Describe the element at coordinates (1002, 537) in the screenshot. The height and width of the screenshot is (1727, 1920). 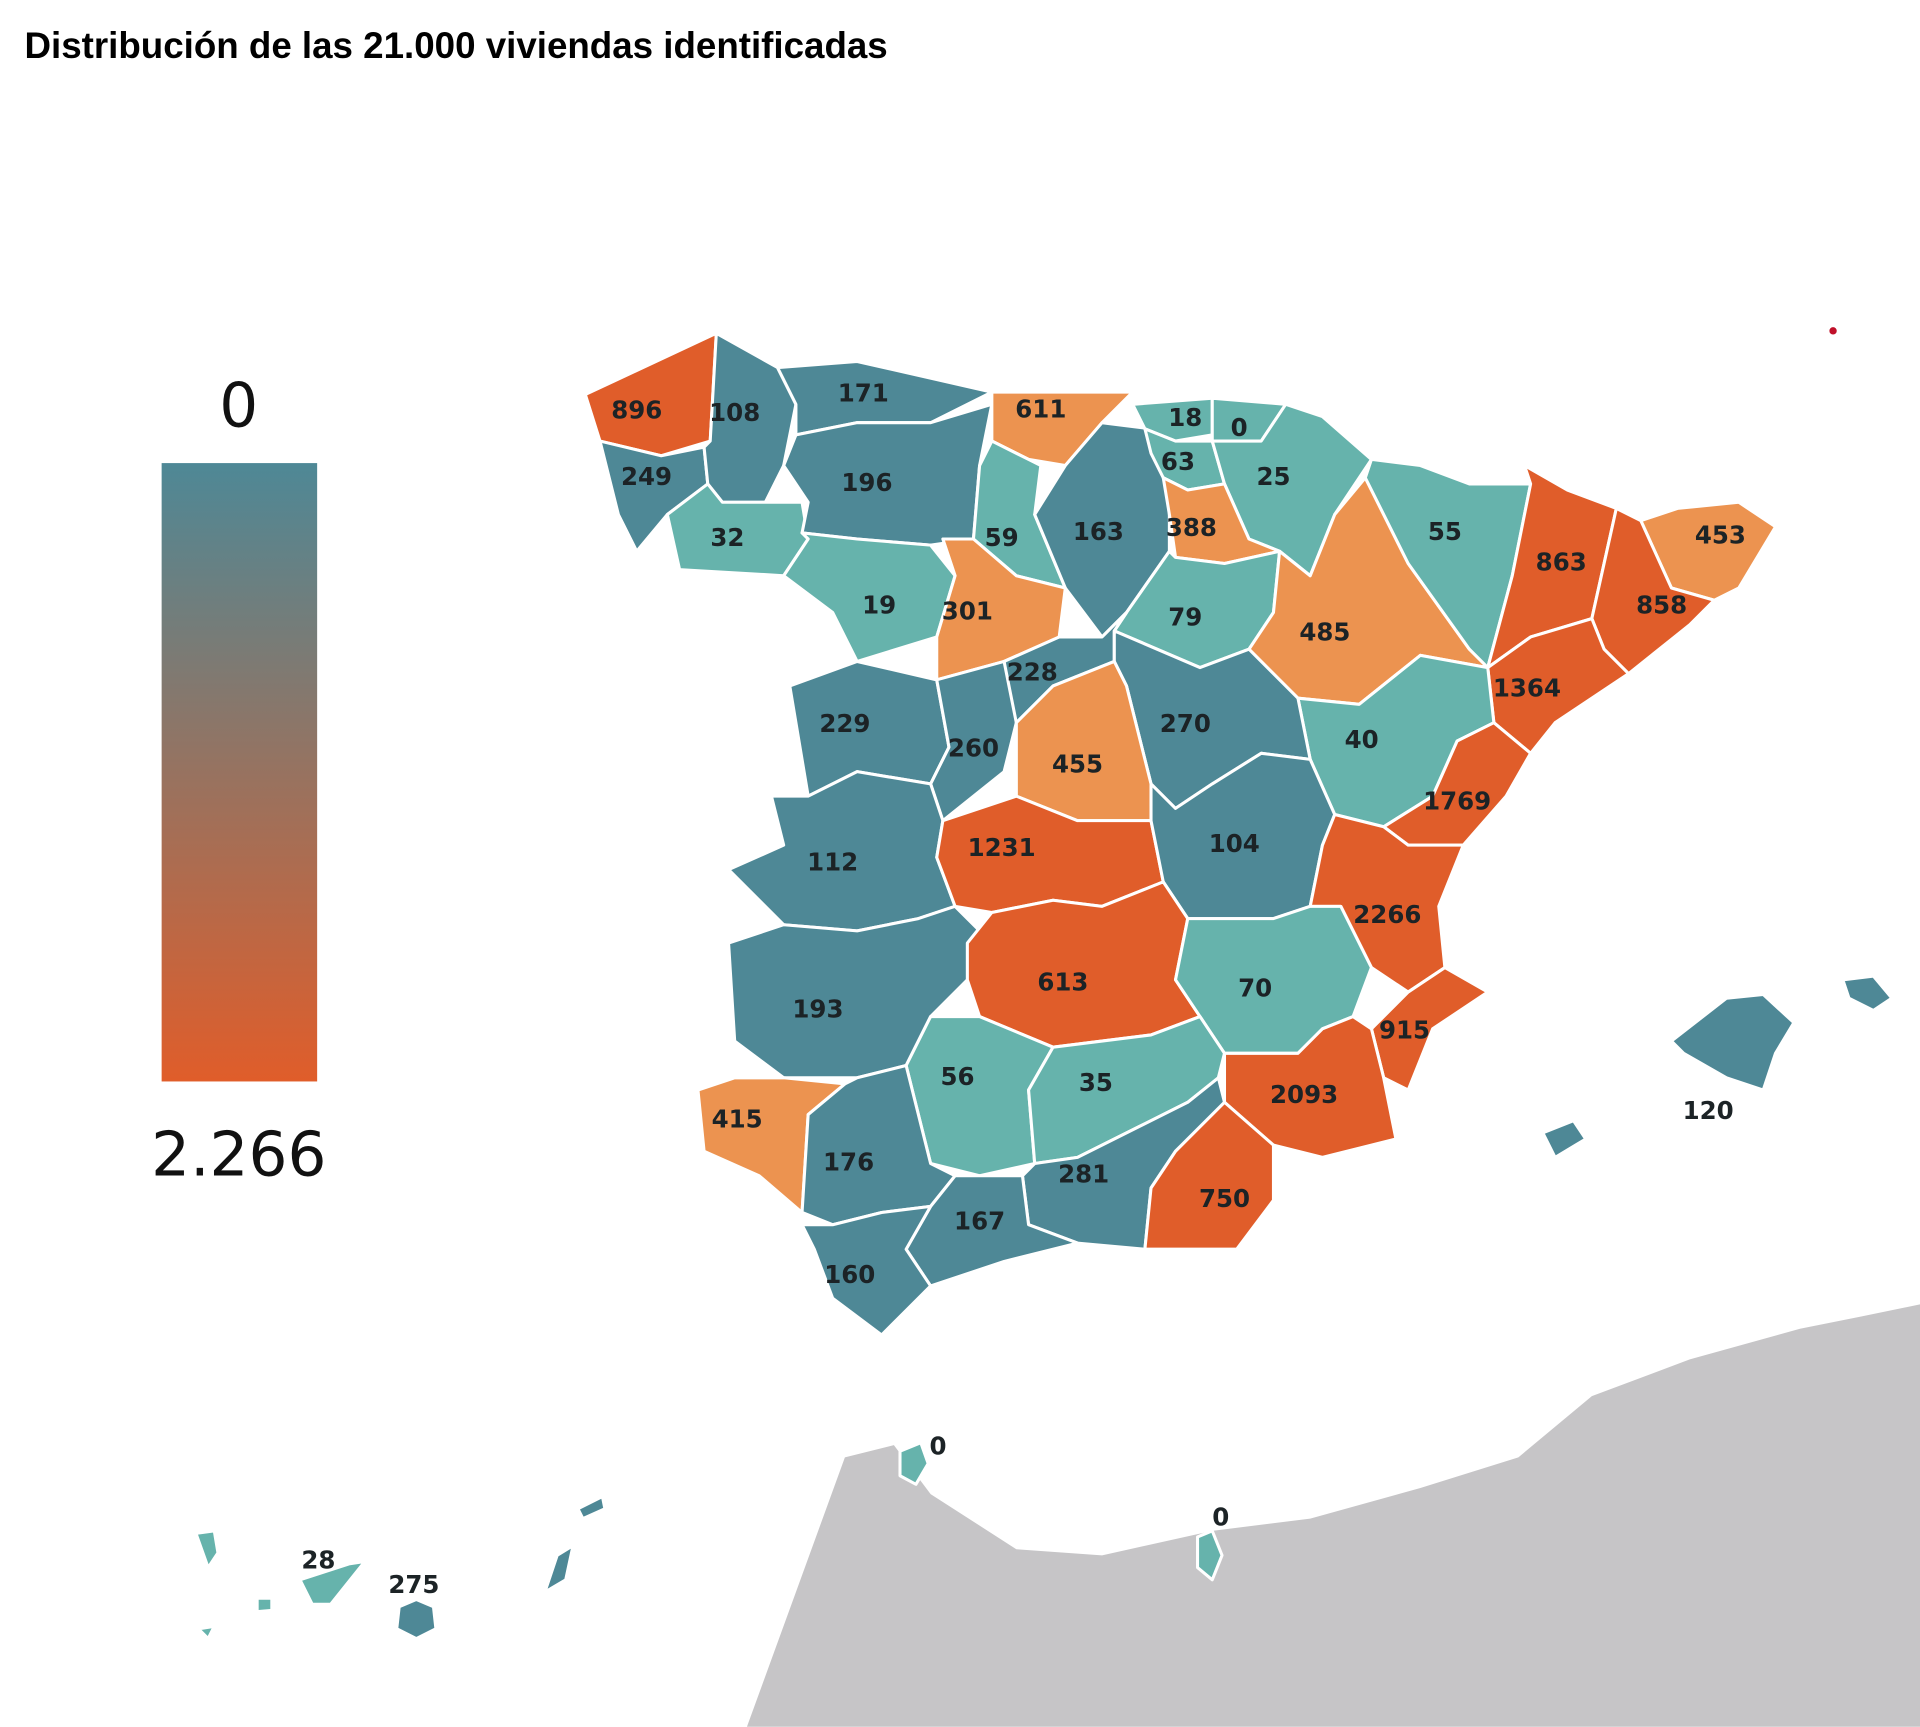
I see `province-value-label: 59` at that location.